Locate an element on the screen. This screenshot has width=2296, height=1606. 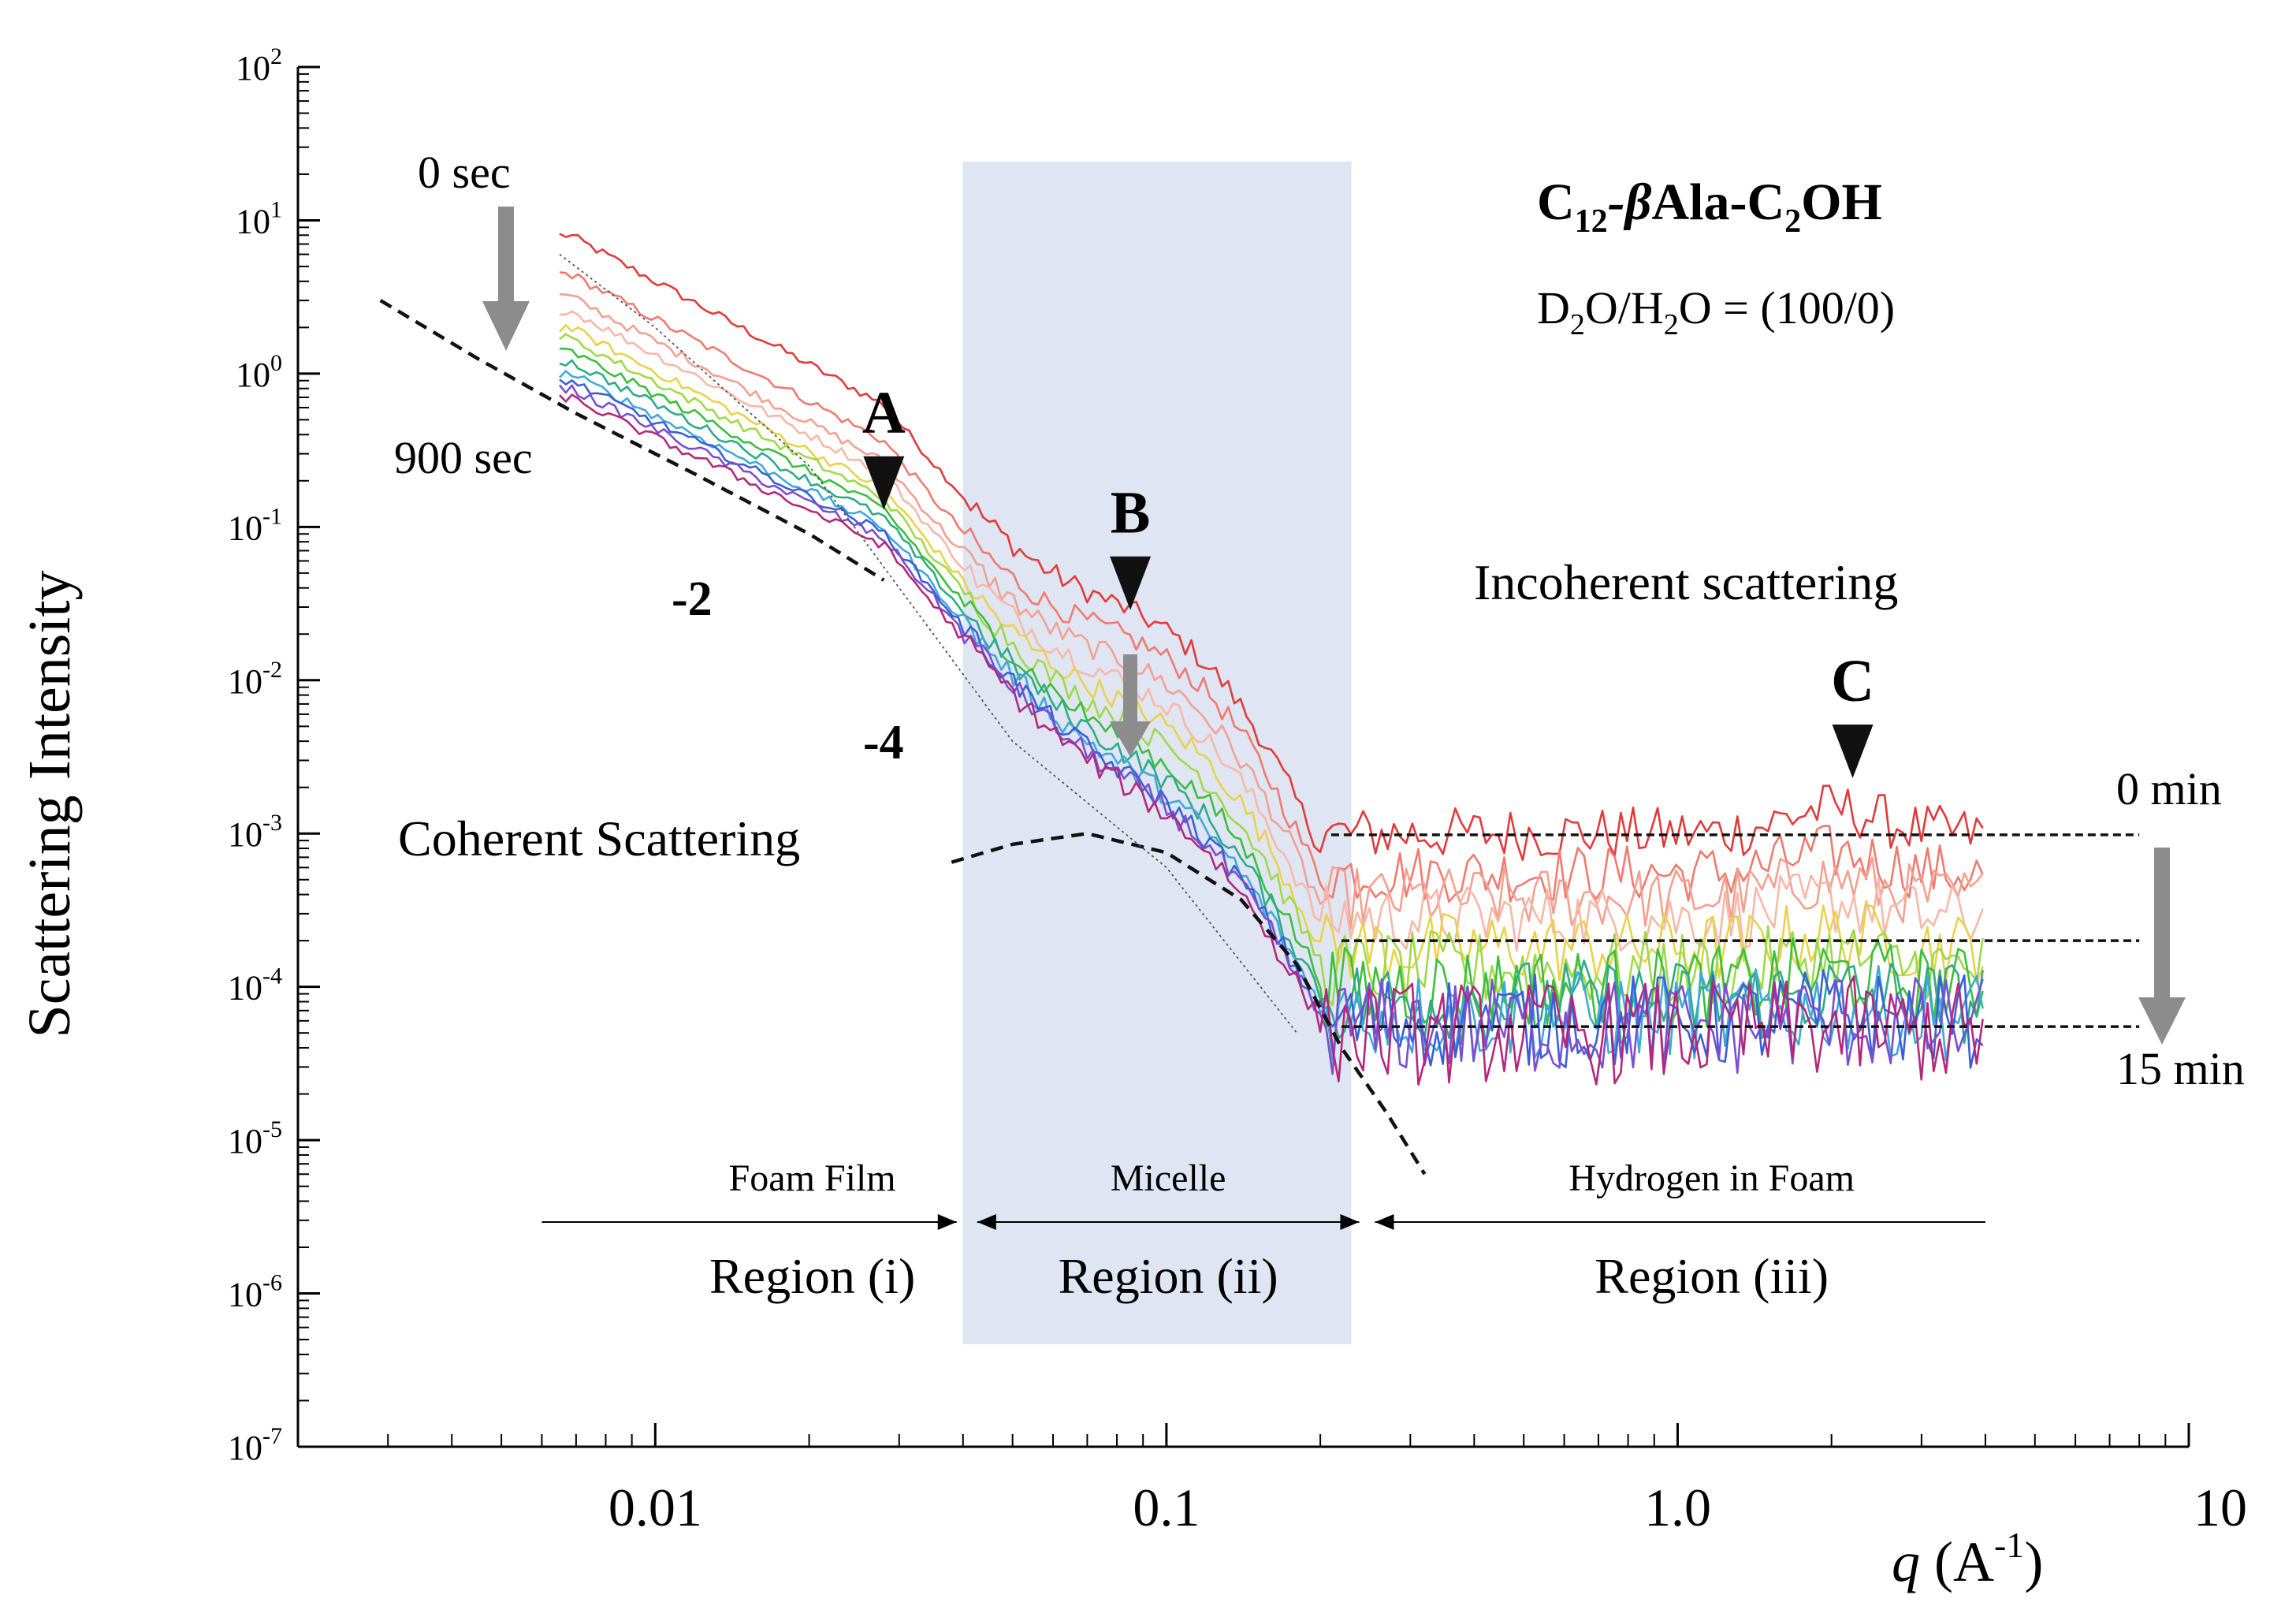
fit-curve-coherent-fit is located at coordinates (1189, 1003).